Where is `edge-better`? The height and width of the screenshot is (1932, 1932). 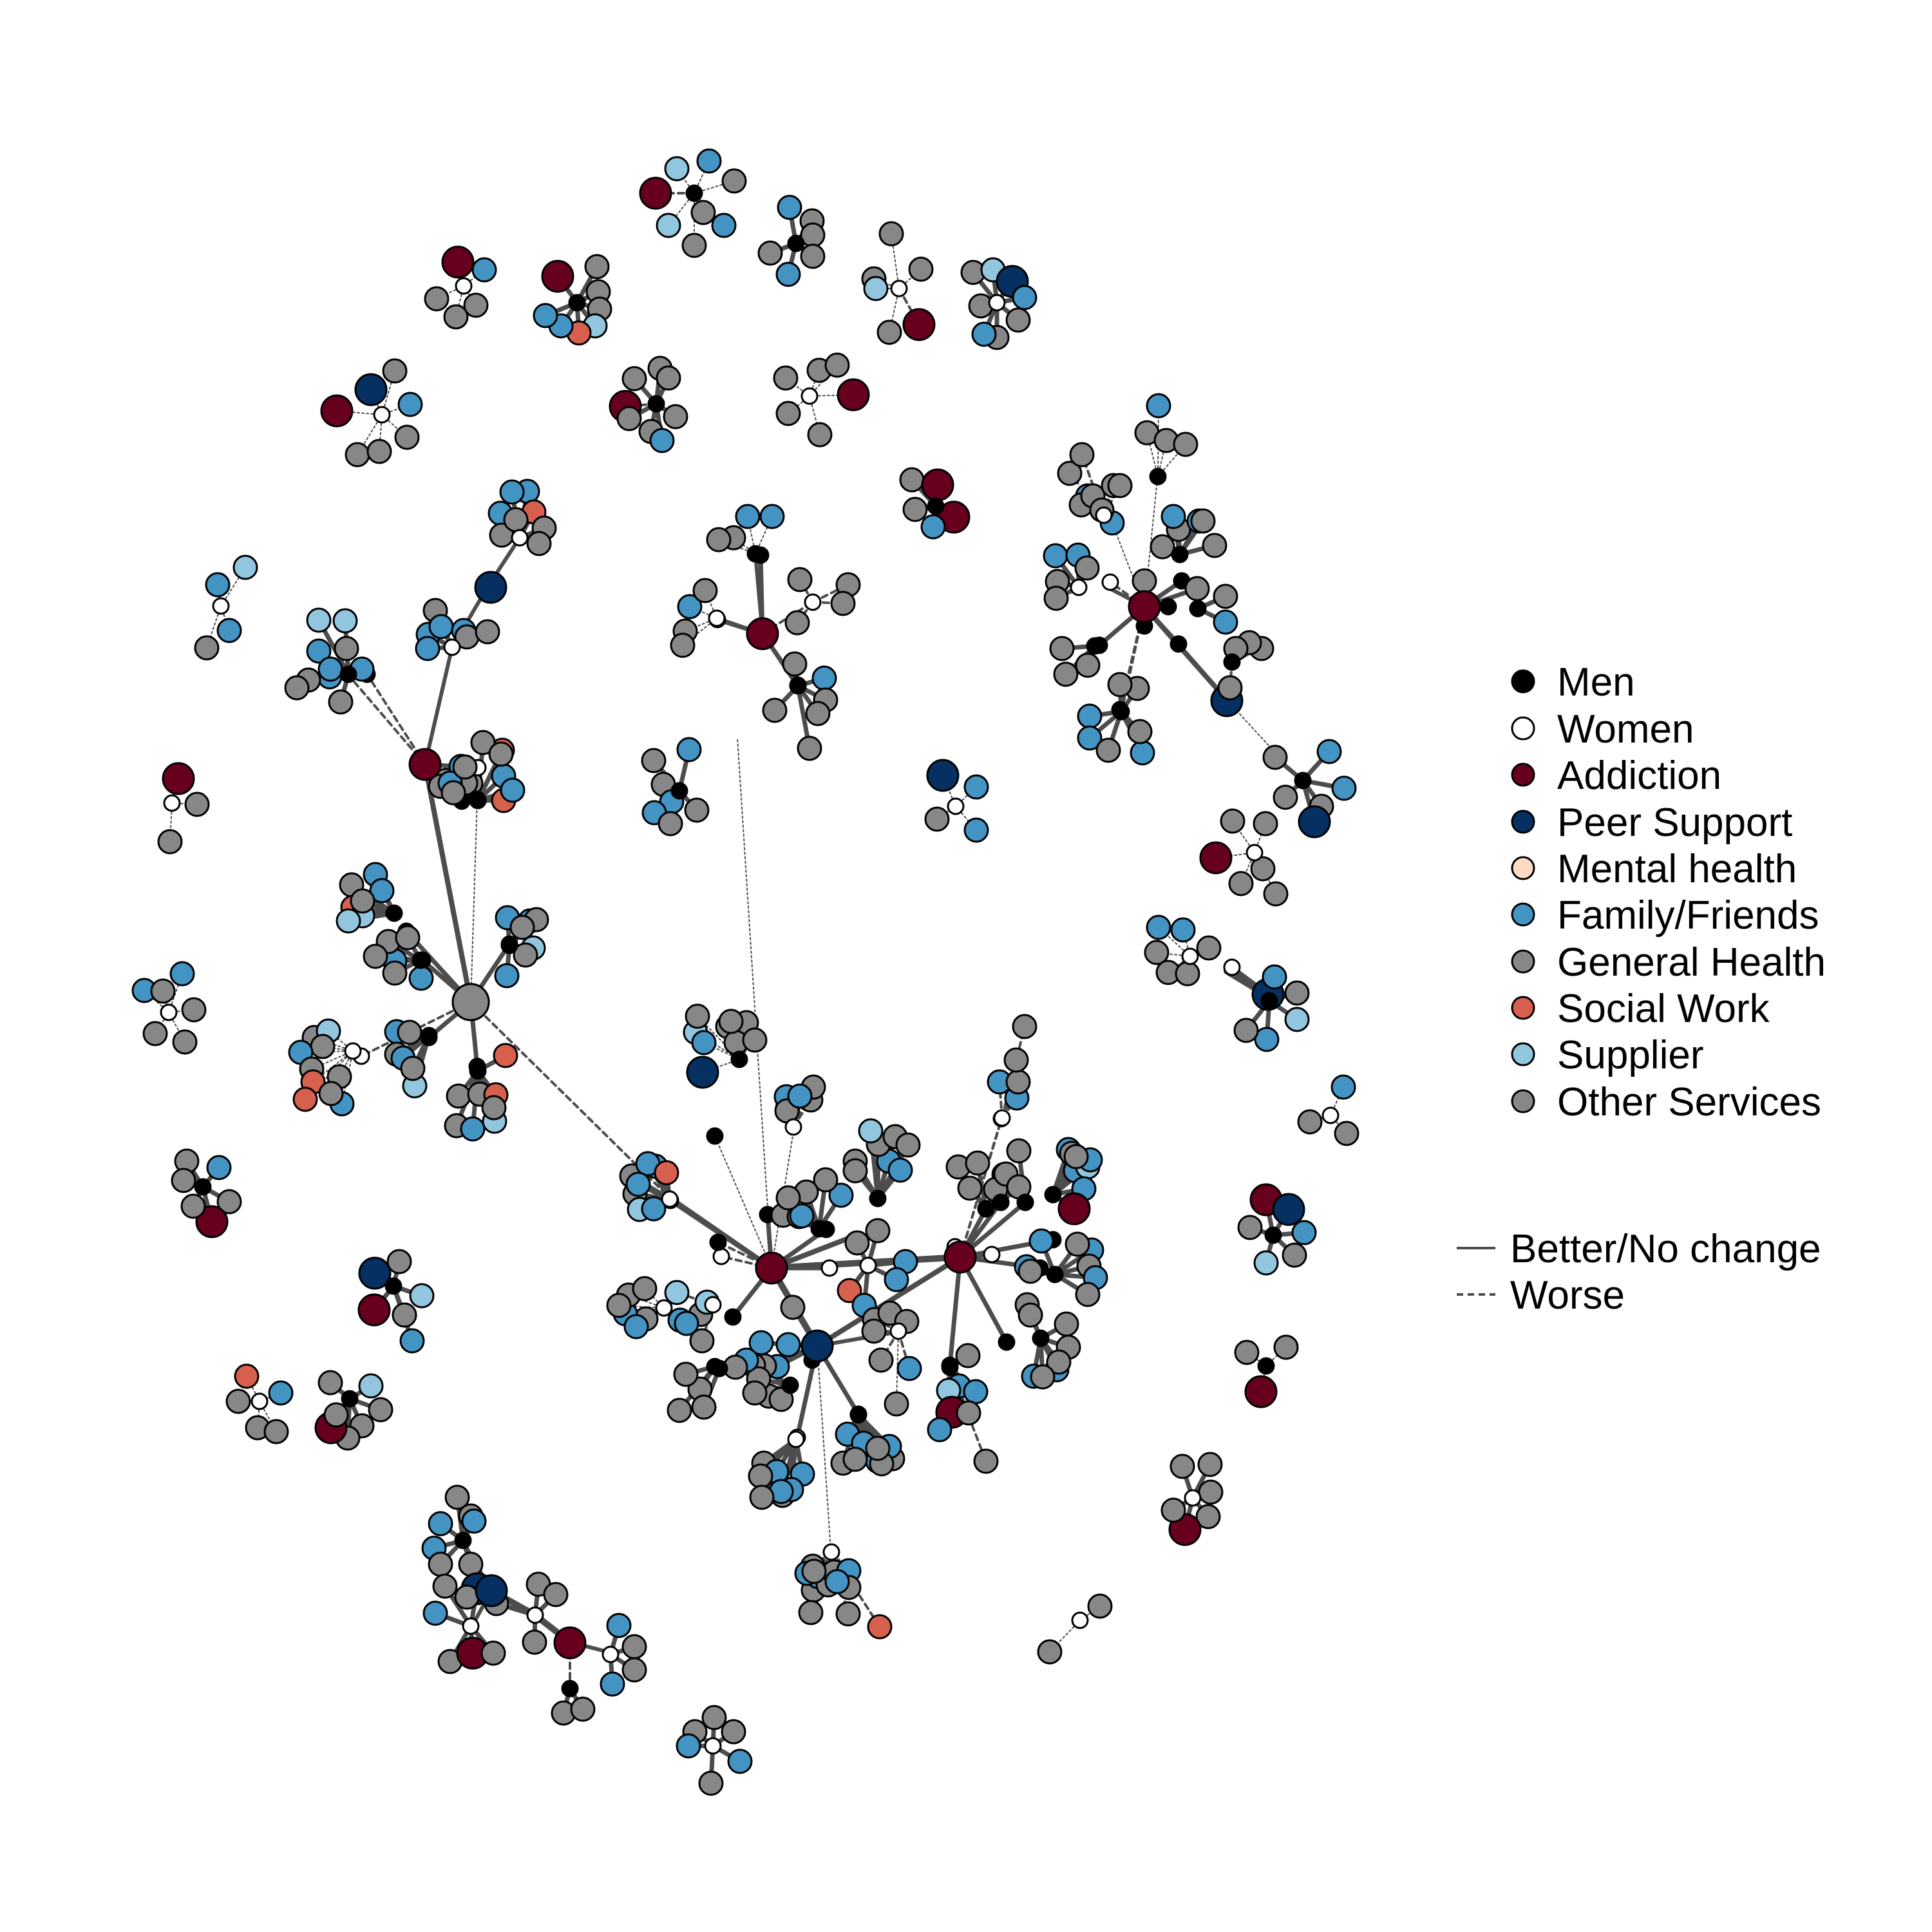
edge-better is located at coordinates (438, 706).